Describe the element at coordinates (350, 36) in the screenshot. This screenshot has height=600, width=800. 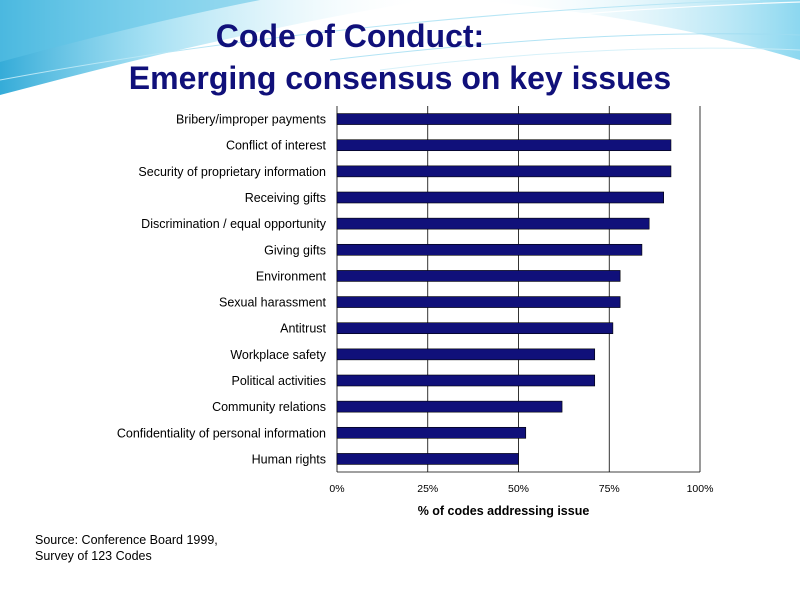
I see `slide-title-line-1: Code of Conduct:` at that location.